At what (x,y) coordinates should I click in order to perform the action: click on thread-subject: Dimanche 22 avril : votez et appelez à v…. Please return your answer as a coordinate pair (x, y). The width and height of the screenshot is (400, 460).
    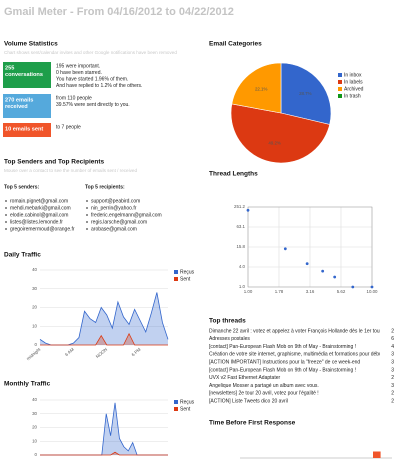
    Looking at the image, I should click on (295, 331).